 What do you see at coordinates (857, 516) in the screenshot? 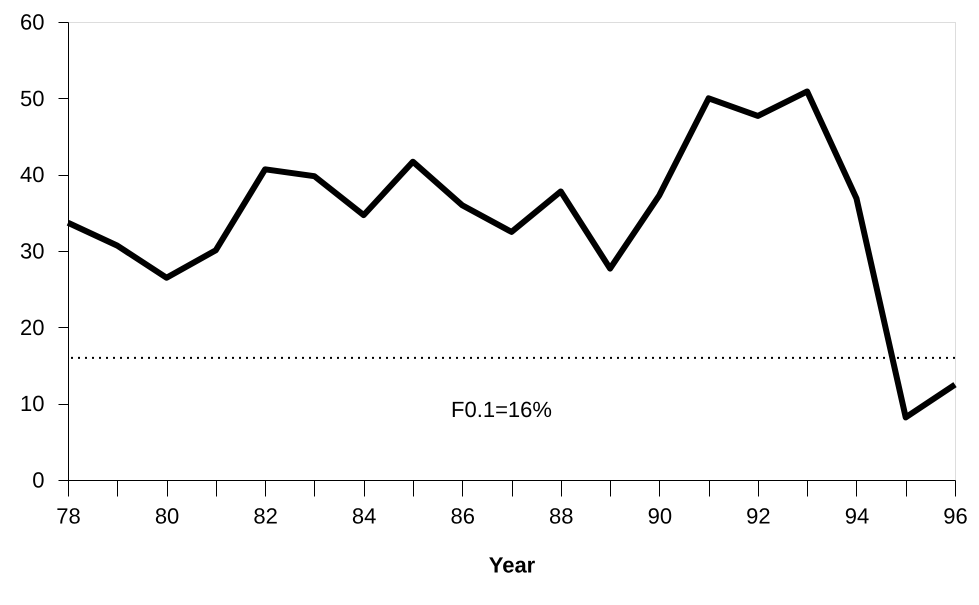
I see `x-tick-label: 94` at bounding box center [857, 516].